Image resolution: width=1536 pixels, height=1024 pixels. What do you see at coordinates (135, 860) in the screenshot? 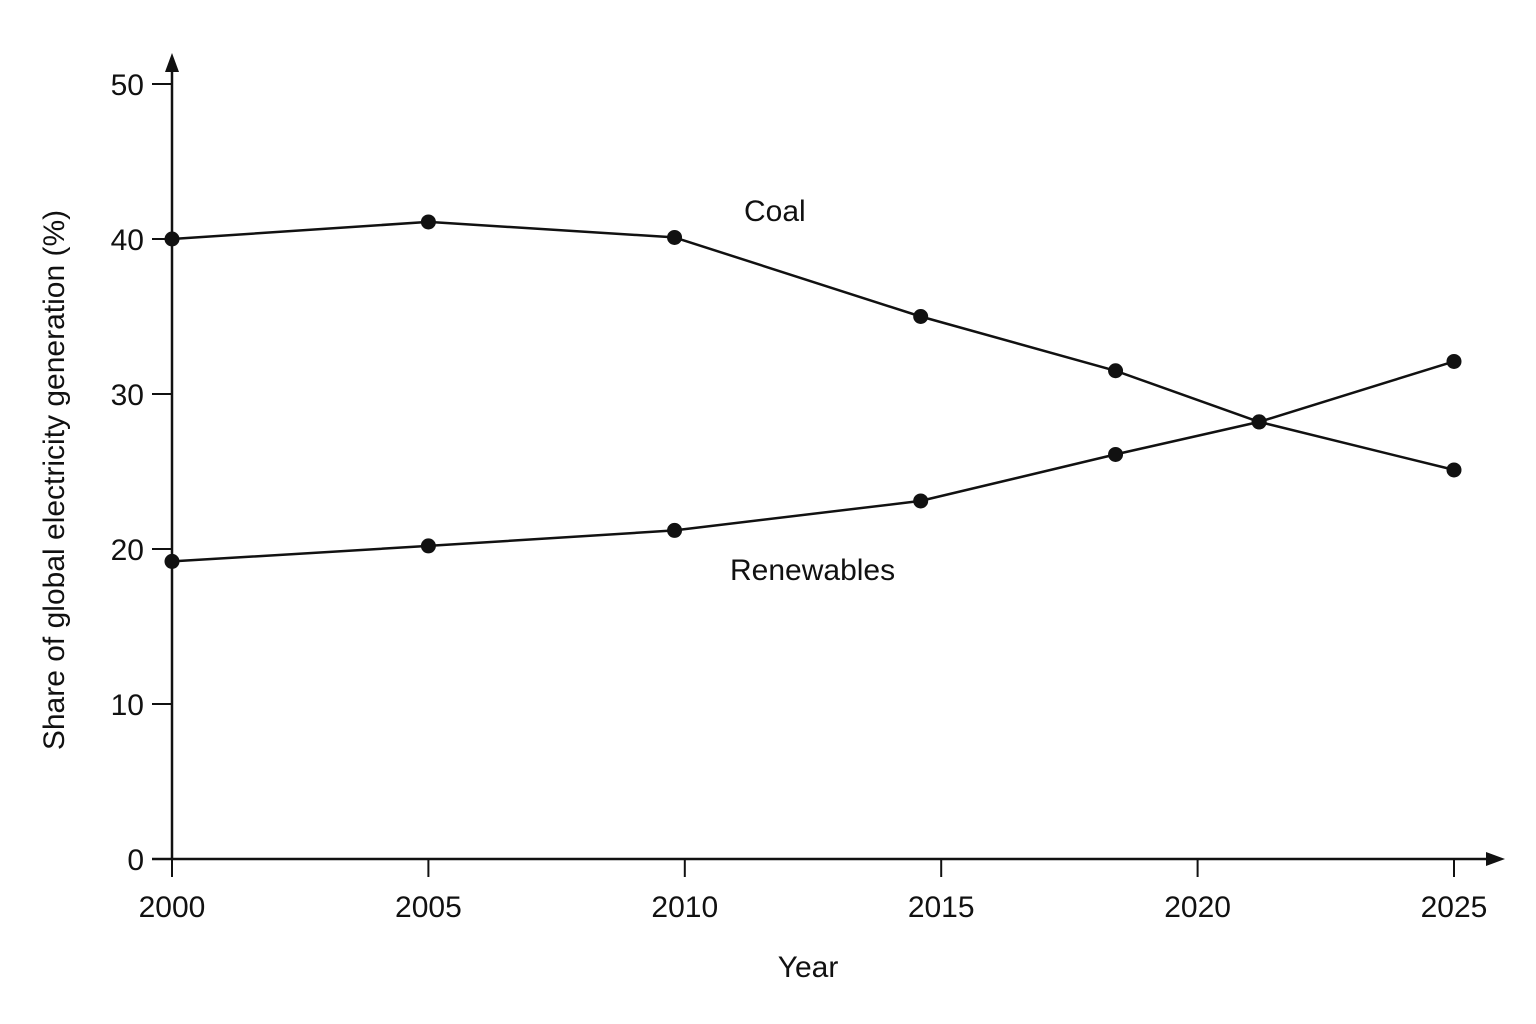
I see `y-tick-label: 0` at bounding box center [135, 860].